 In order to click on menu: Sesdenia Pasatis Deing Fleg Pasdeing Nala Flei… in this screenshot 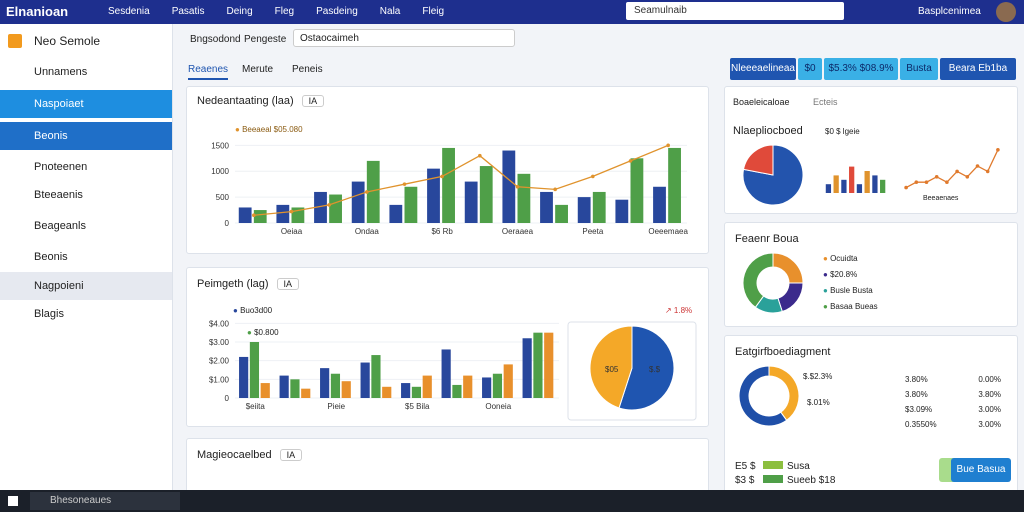, I will do `click(287, 11)`.